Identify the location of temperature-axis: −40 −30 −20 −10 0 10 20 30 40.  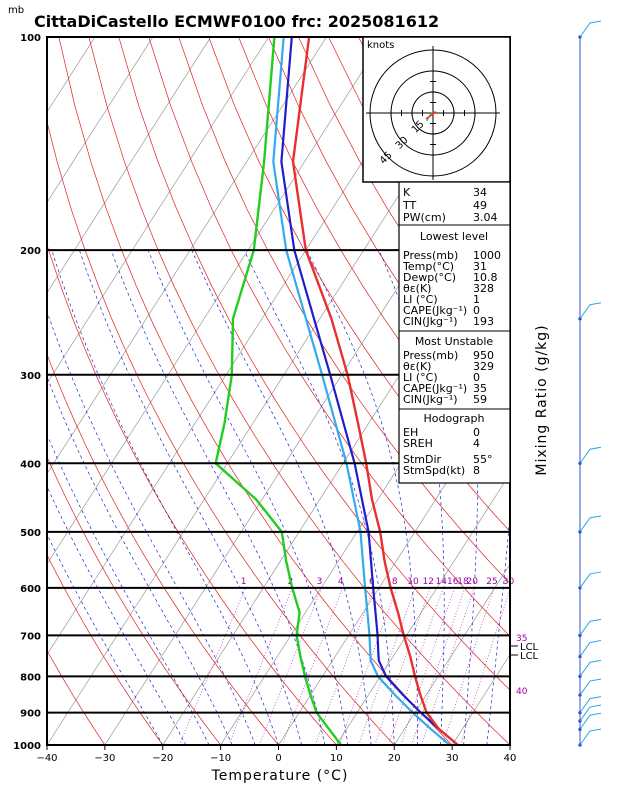
(276, 754).